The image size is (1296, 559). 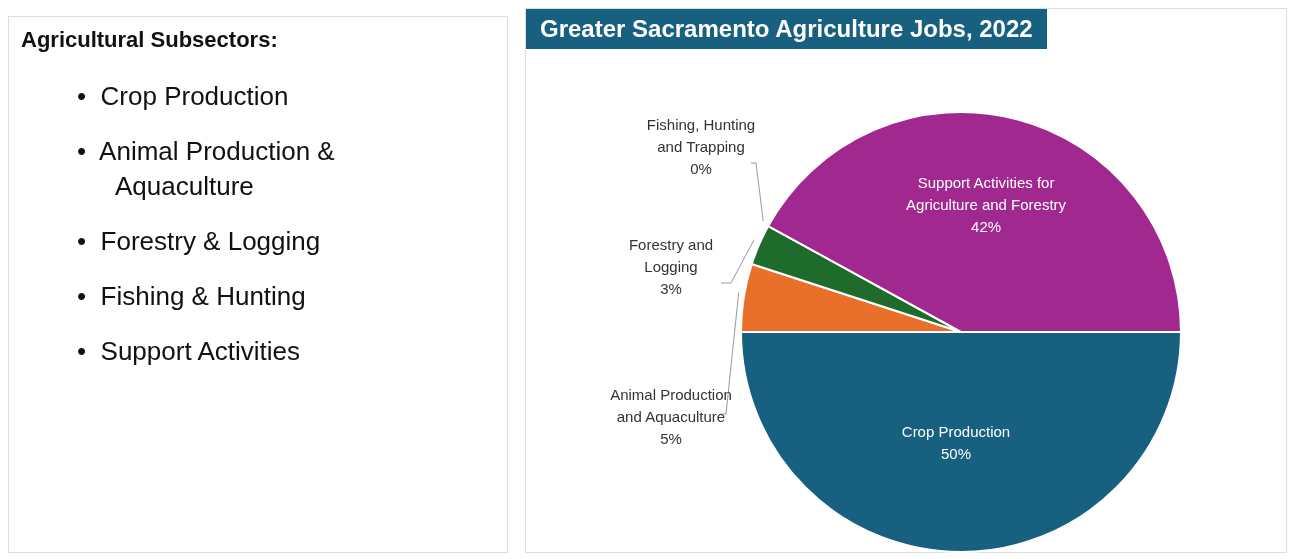 I want to click on data-label: 42%, so click(x=986, y=226).